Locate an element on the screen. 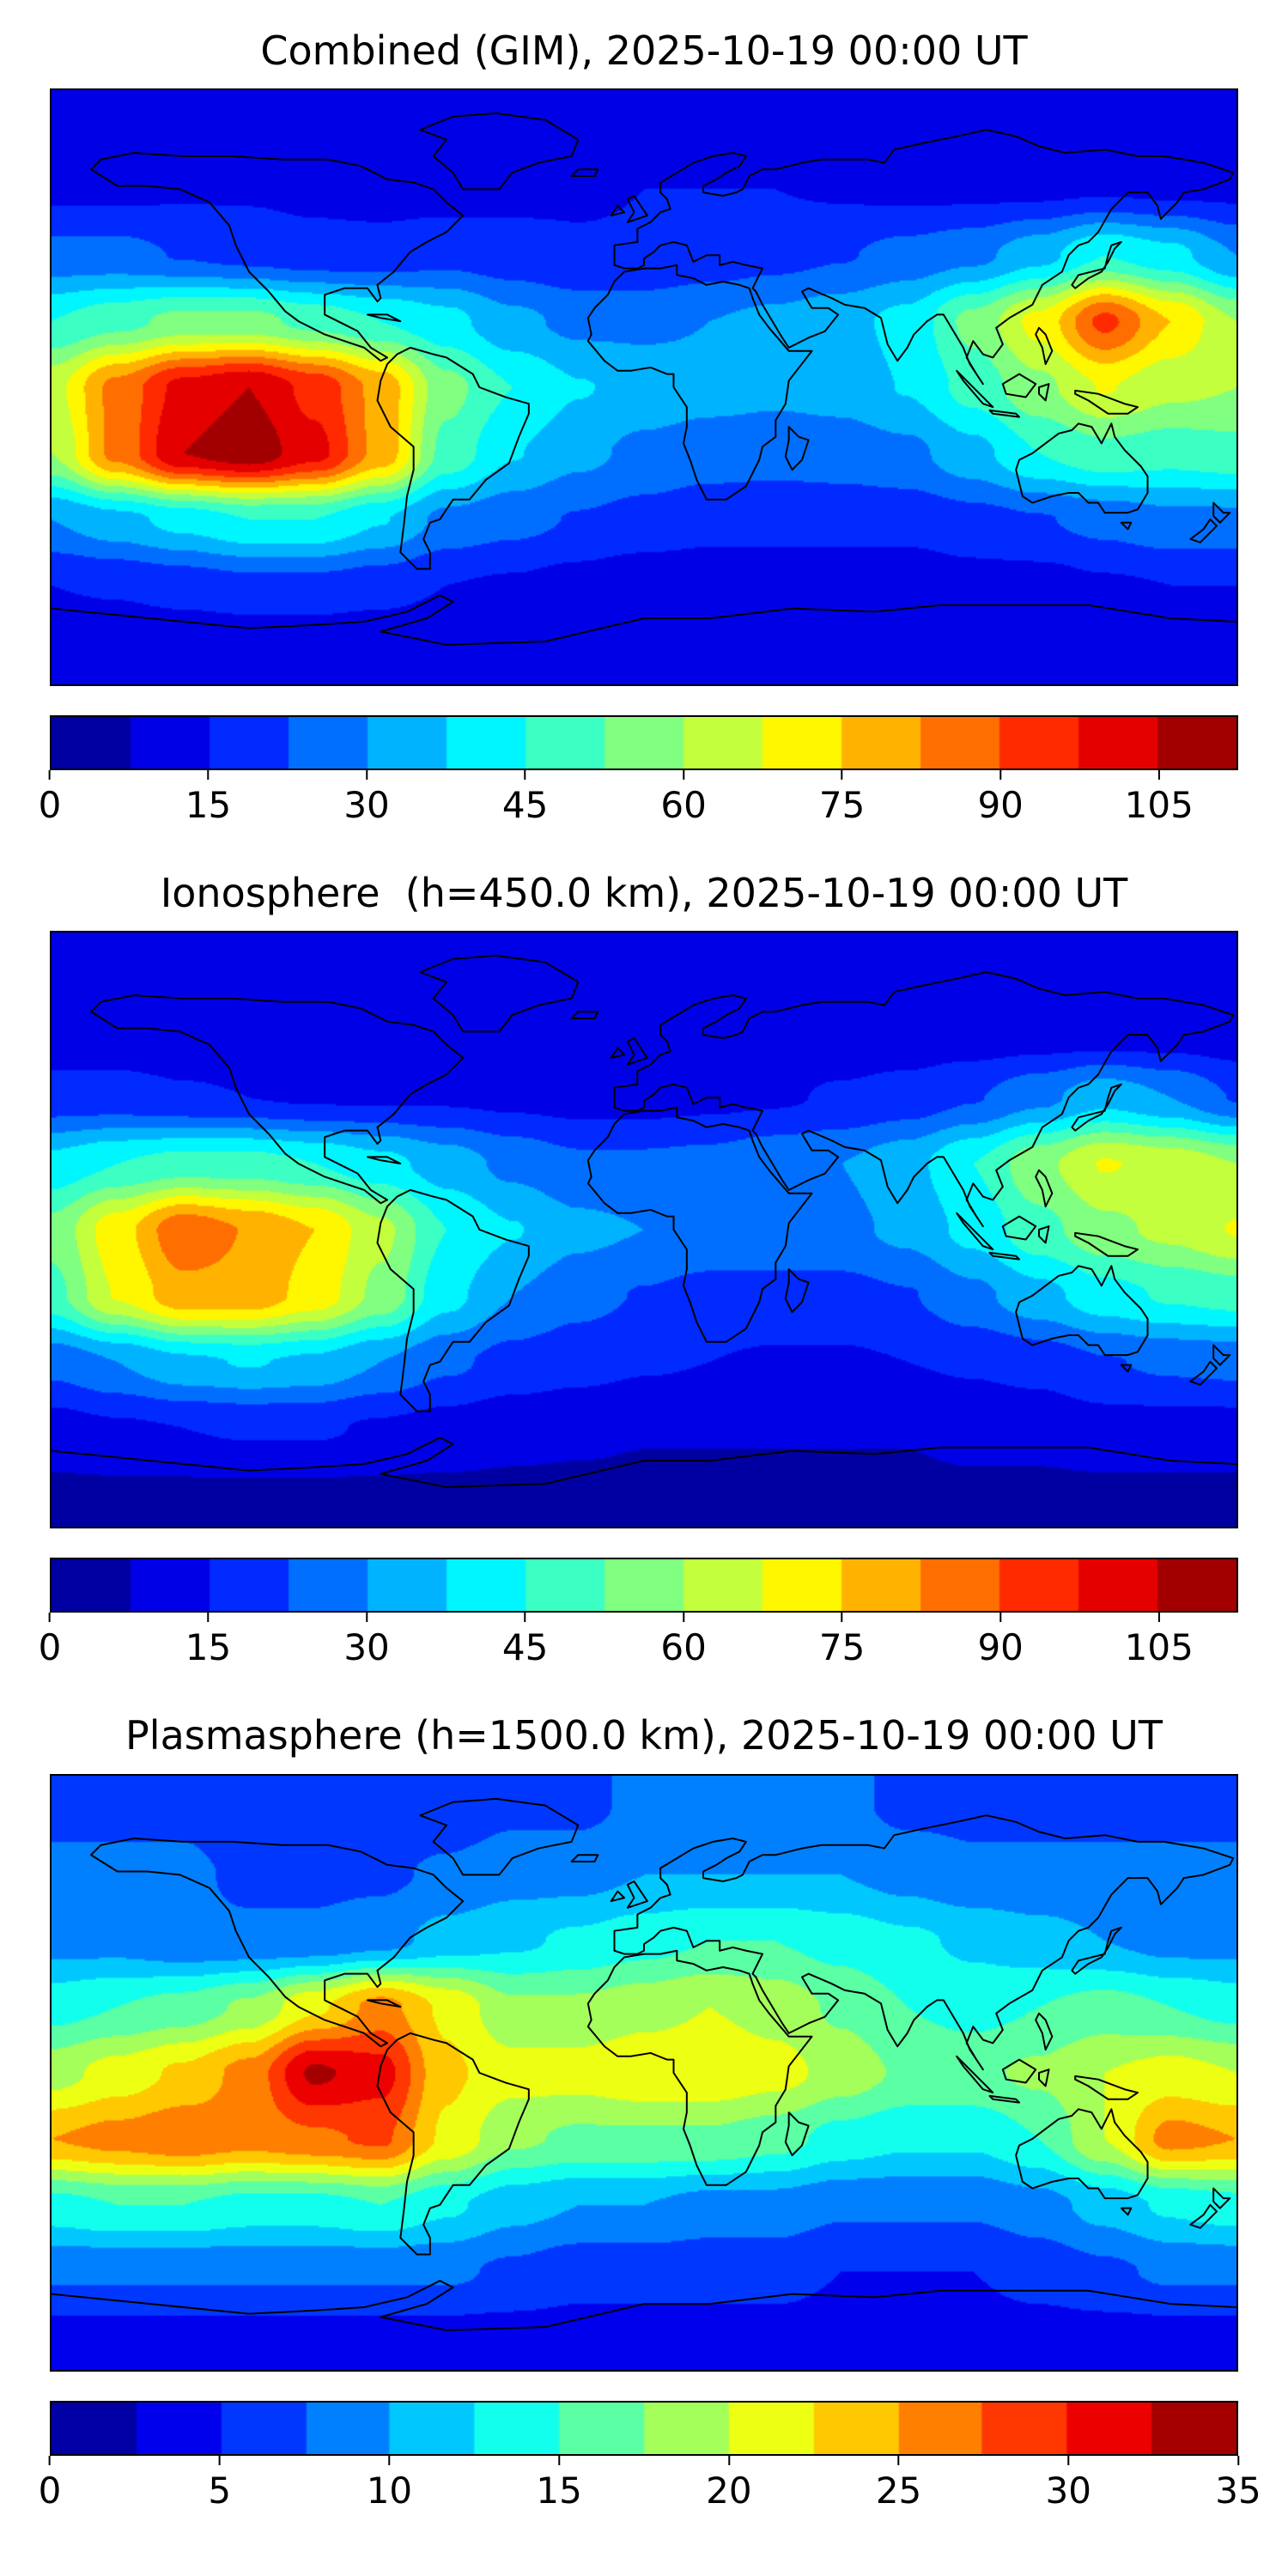 This screenshot has width=1288, height=2576. colorbar-tick-label: 20 is located at coordinates (729, 2490).